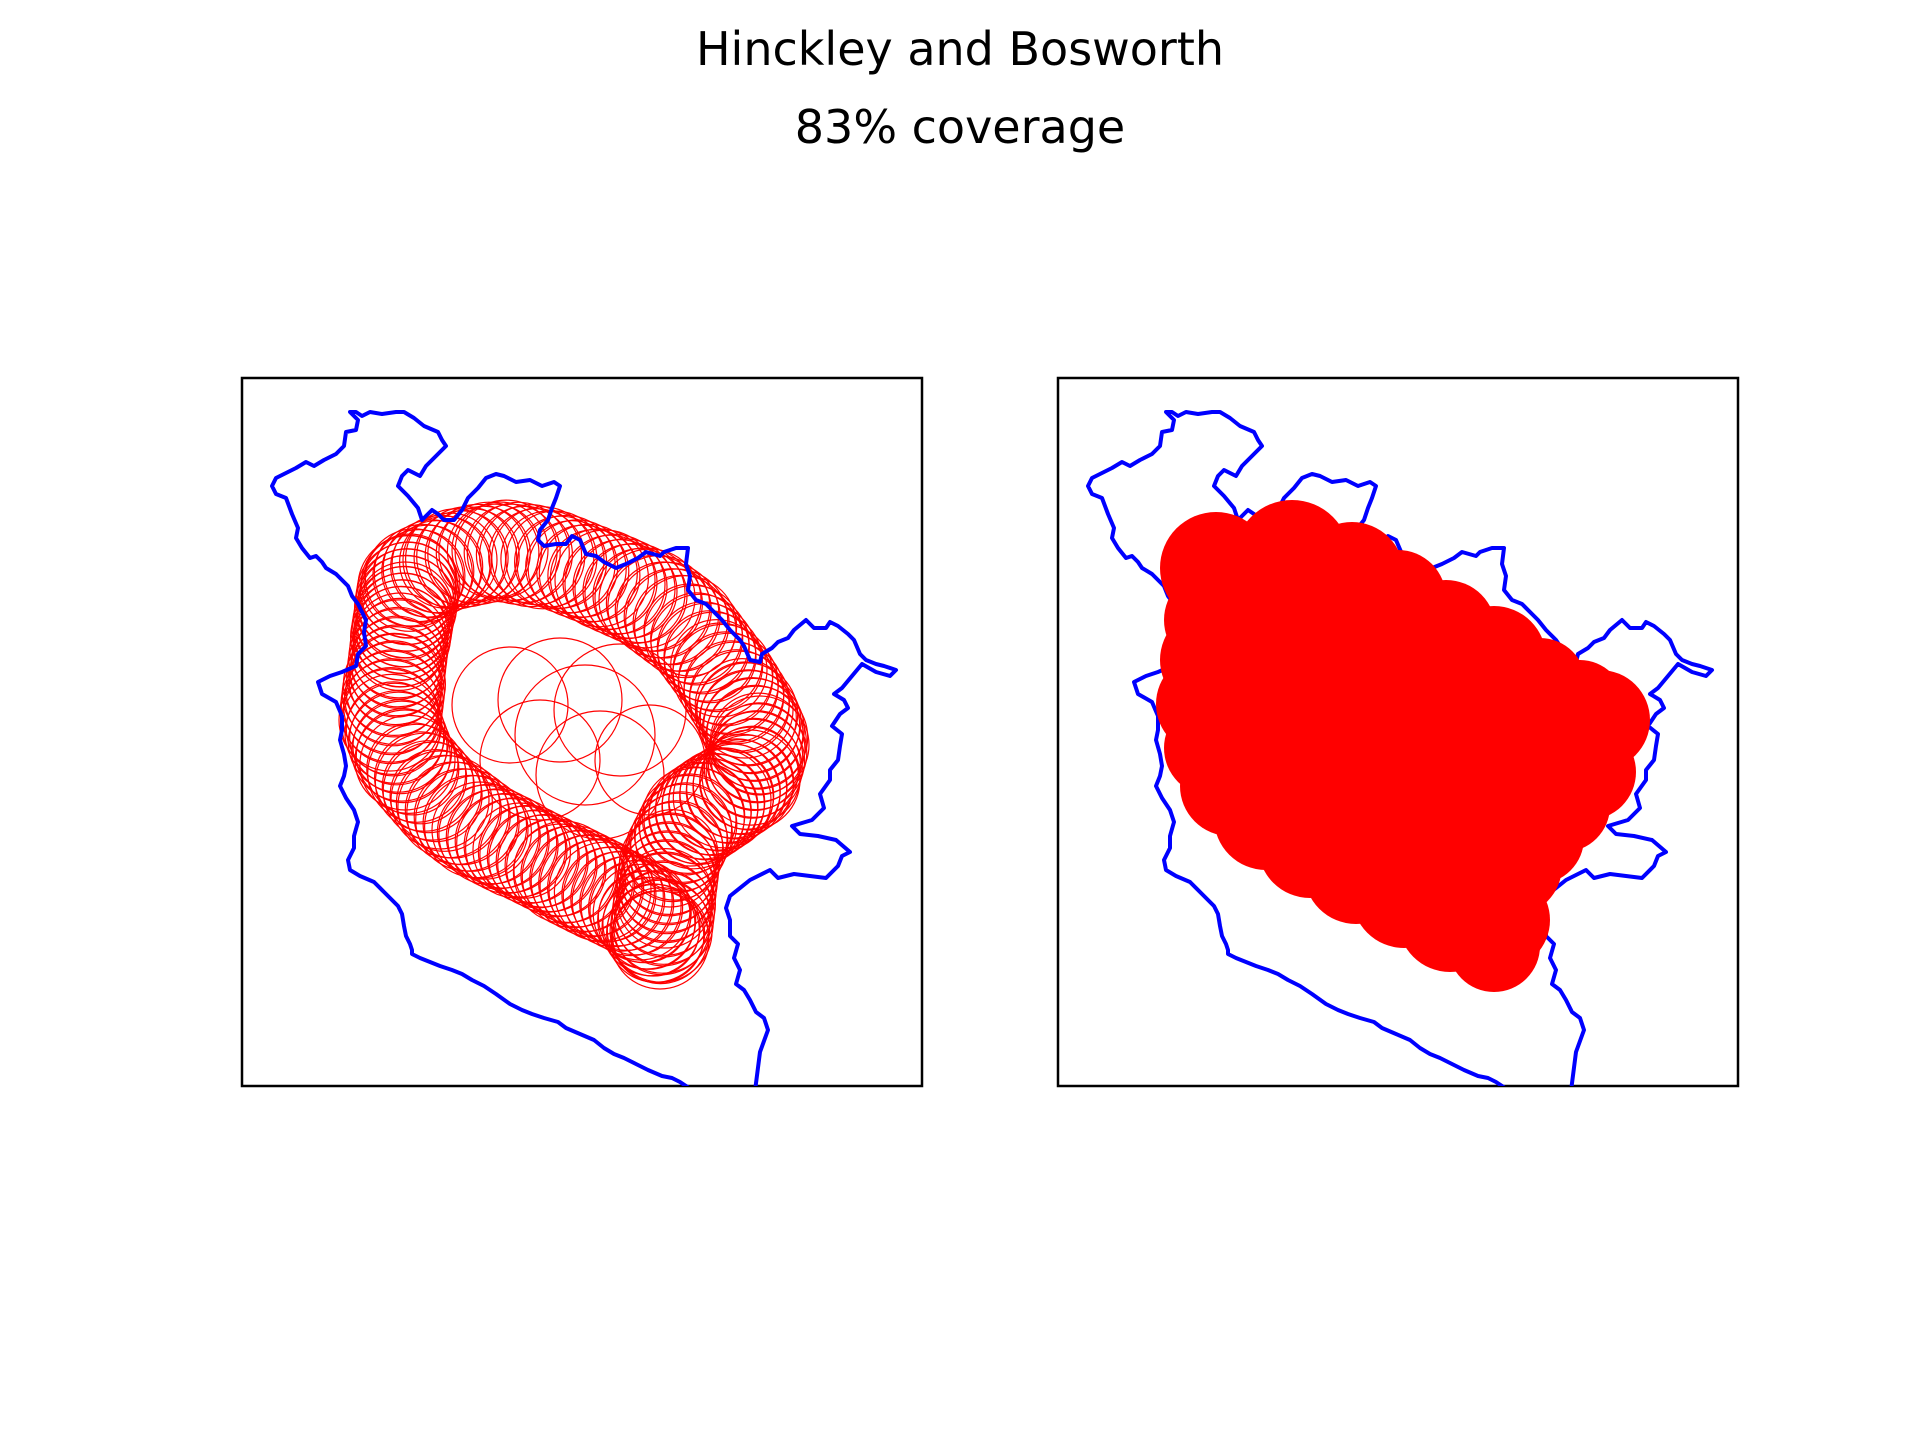  I want to click on right-coverage-fill, so click(1403, 746).